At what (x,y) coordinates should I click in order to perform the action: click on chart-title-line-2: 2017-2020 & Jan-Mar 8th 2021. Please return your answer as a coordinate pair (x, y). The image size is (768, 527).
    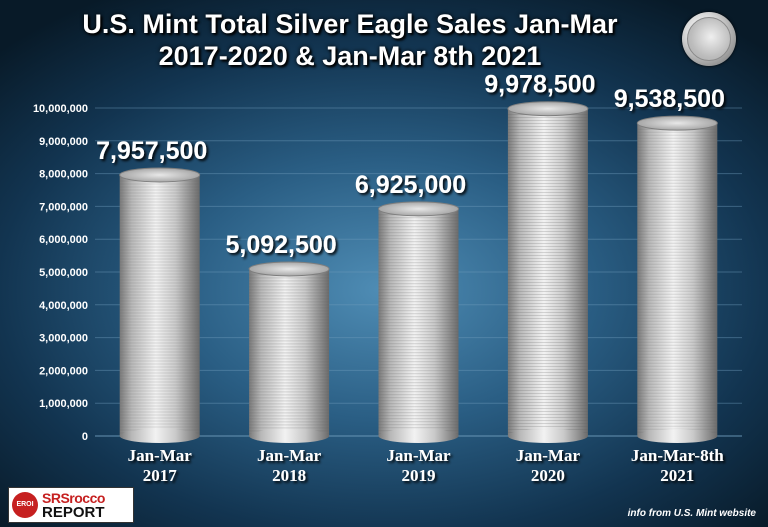
    Looking at the image, I should click on (350, 56).